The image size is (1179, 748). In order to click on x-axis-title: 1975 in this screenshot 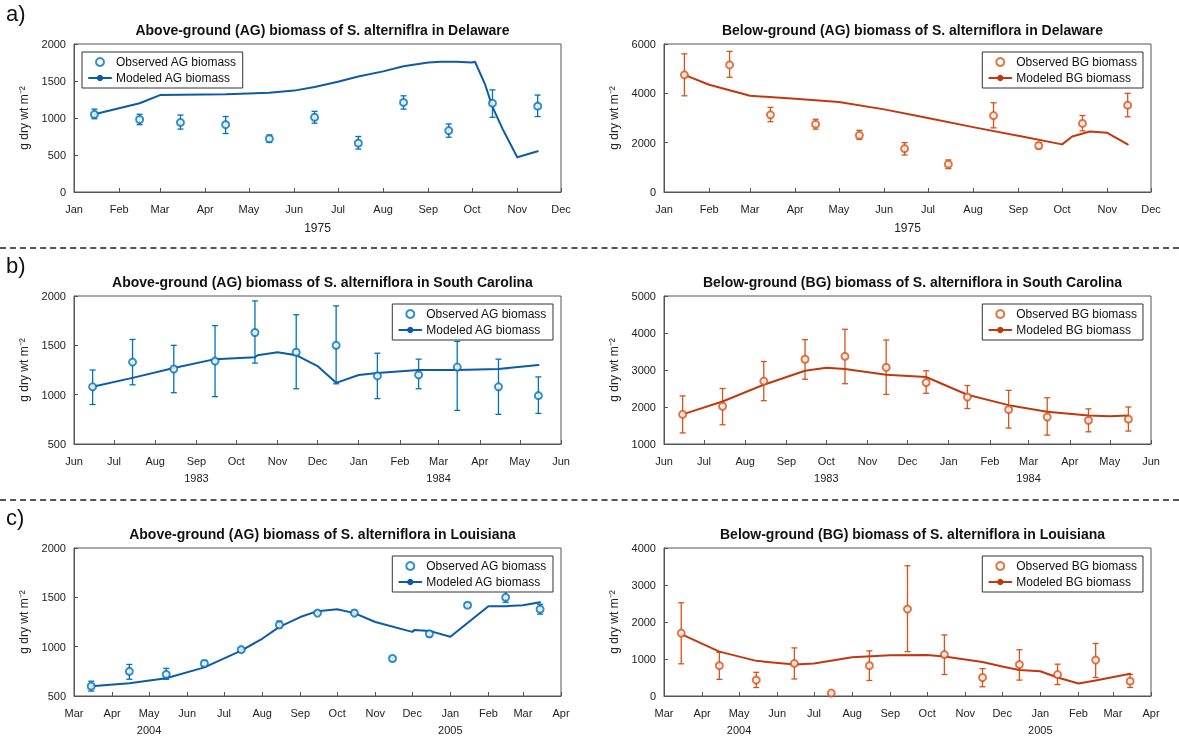, I will do `click(908, 227)`.